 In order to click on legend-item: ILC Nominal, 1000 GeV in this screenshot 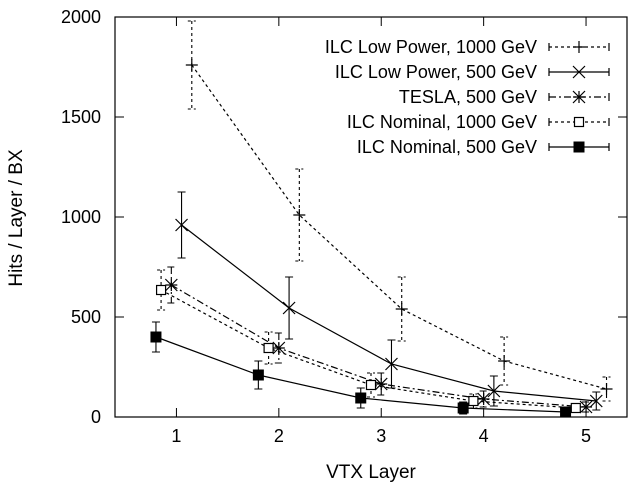, I will do `click(478, 122)`.